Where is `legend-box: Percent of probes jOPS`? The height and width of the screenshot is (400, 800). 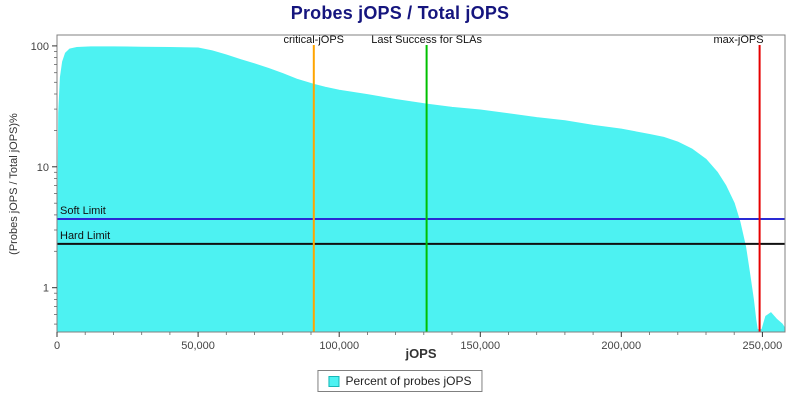 legend-box: Percent of probes jOPS is located at coordinates (400, 381).